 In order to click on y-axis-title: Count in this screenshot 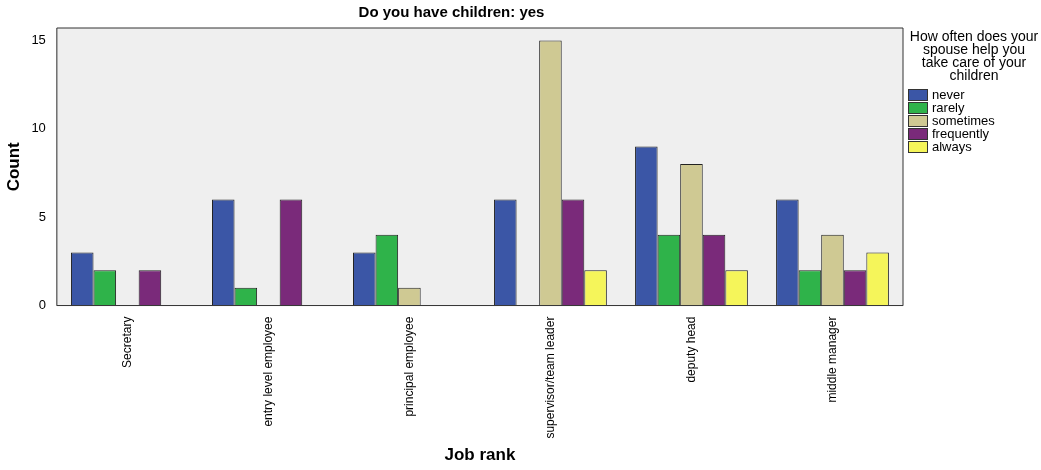, I will do `click(13, 166)`.